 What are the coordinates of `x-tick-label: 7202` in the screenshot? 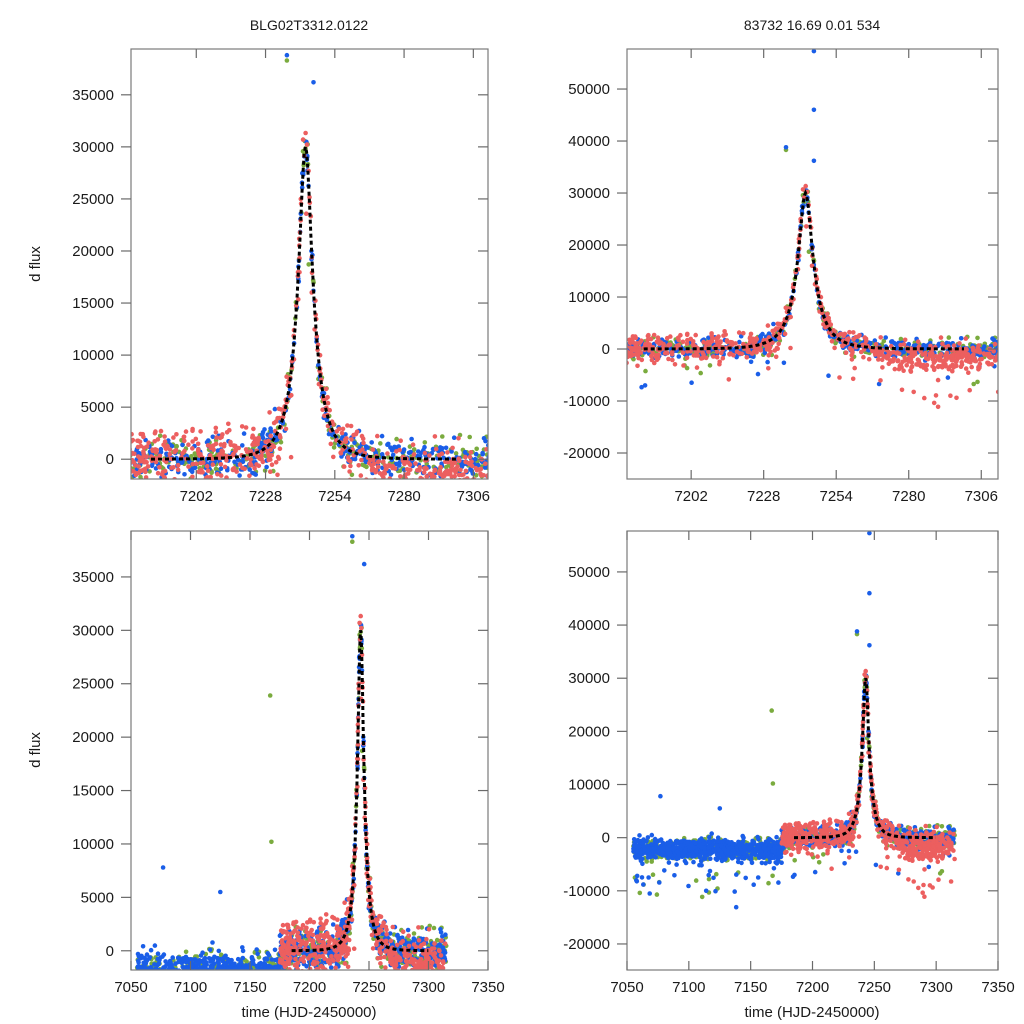 It's located at (690, 496).